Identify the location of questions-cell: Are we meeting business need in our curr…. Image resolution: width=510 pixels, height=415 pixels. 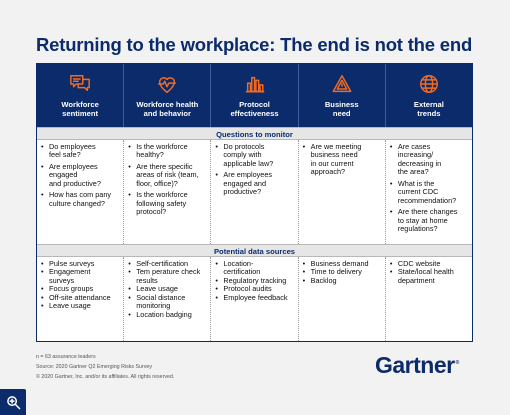
(342, 192).